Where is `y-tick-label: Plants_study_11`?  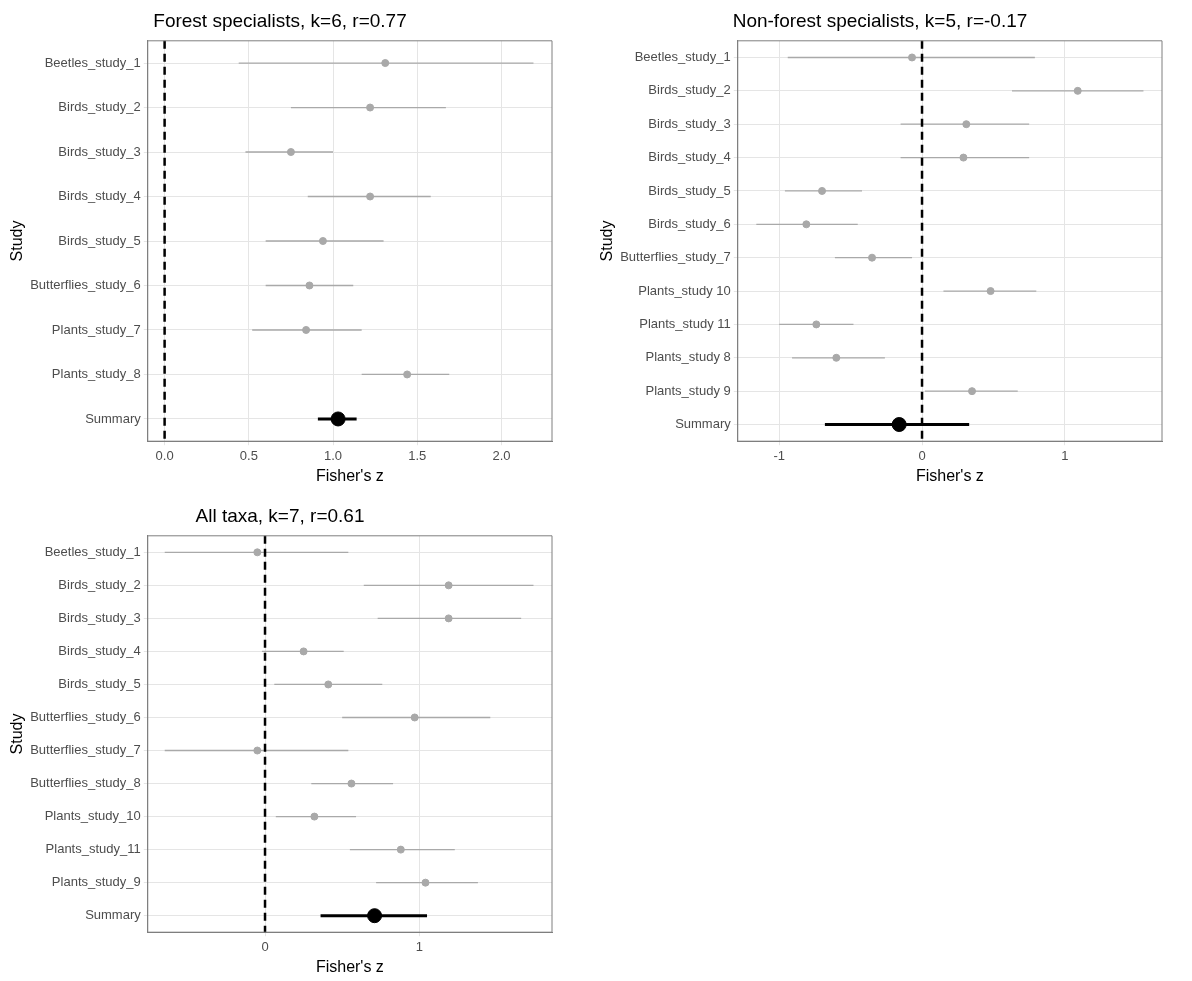
y-tick-label: Plants_study_11 is located at coordinates (93, 849).